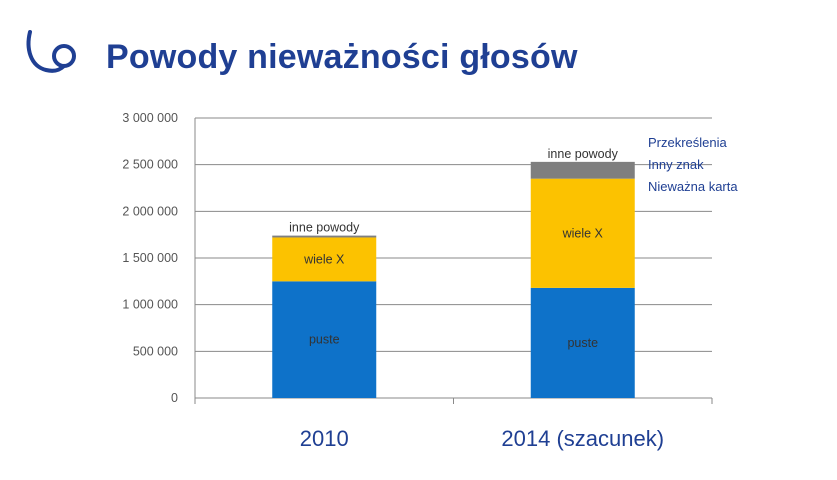  What do you see at coordinates (582, 438) in the screenshot?
I see `x-category-label: 2014 (szacunek)` at bounding box center [582, 438].